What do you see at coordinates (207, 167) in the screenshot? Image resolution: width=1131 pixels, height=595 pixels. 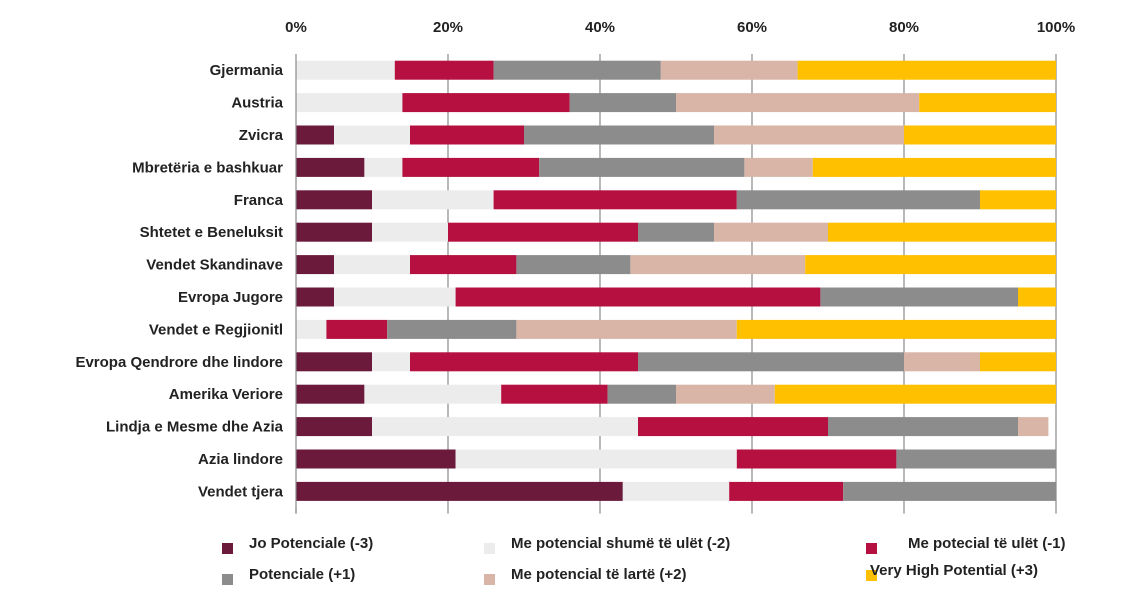 I see `category-label: Mbretëria e bashkuar` at bounding box center [207, 167].